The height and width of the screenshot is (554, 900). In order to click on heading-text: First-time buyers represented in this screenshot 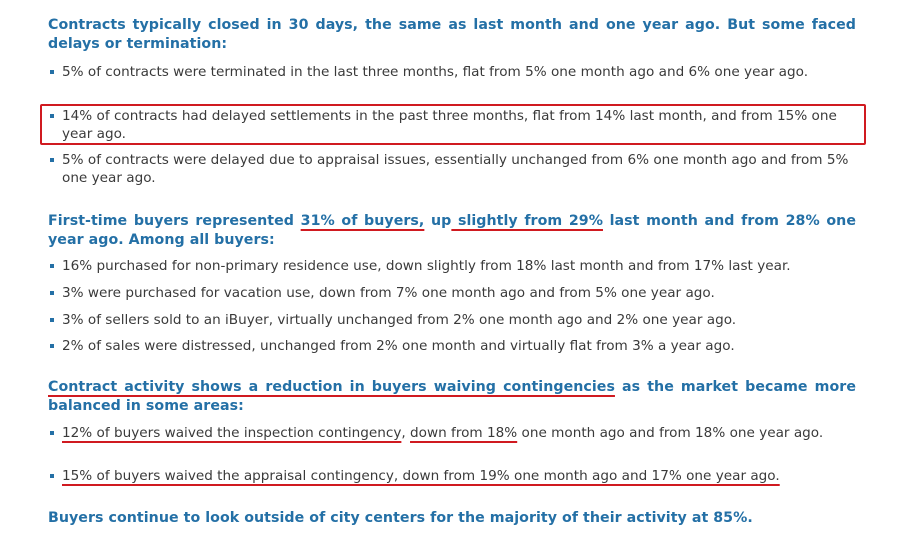, I will do `click(174, 221)`.